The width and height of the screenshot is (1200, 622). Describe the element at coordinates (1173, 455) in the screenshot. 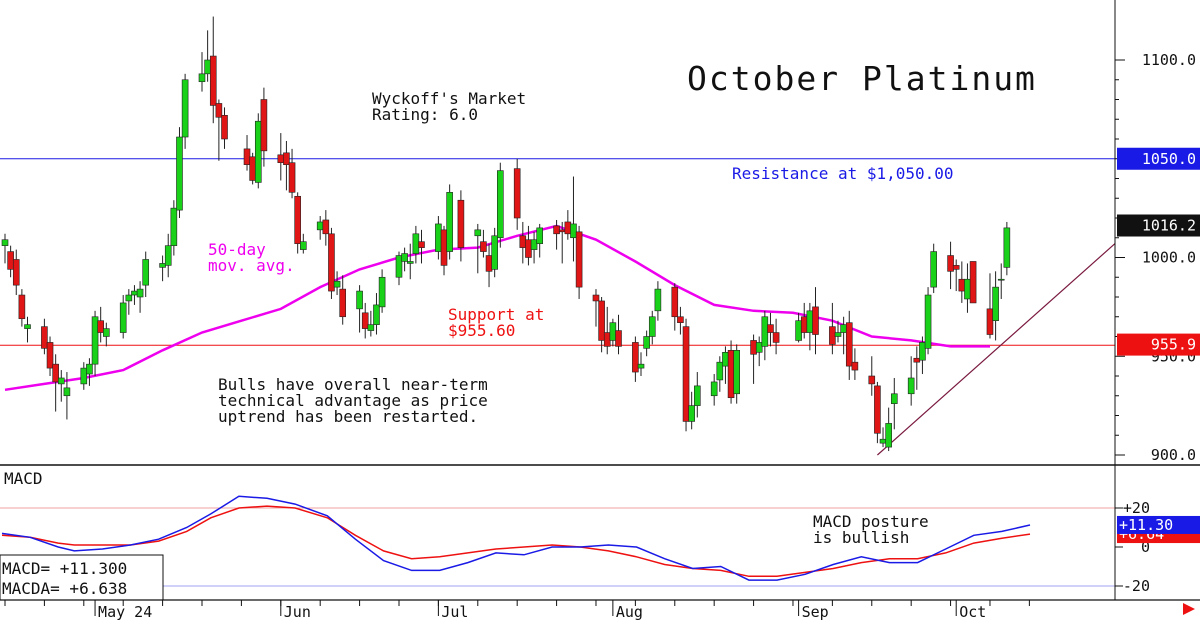

I see `price-tick-label: 900.0` at that location.